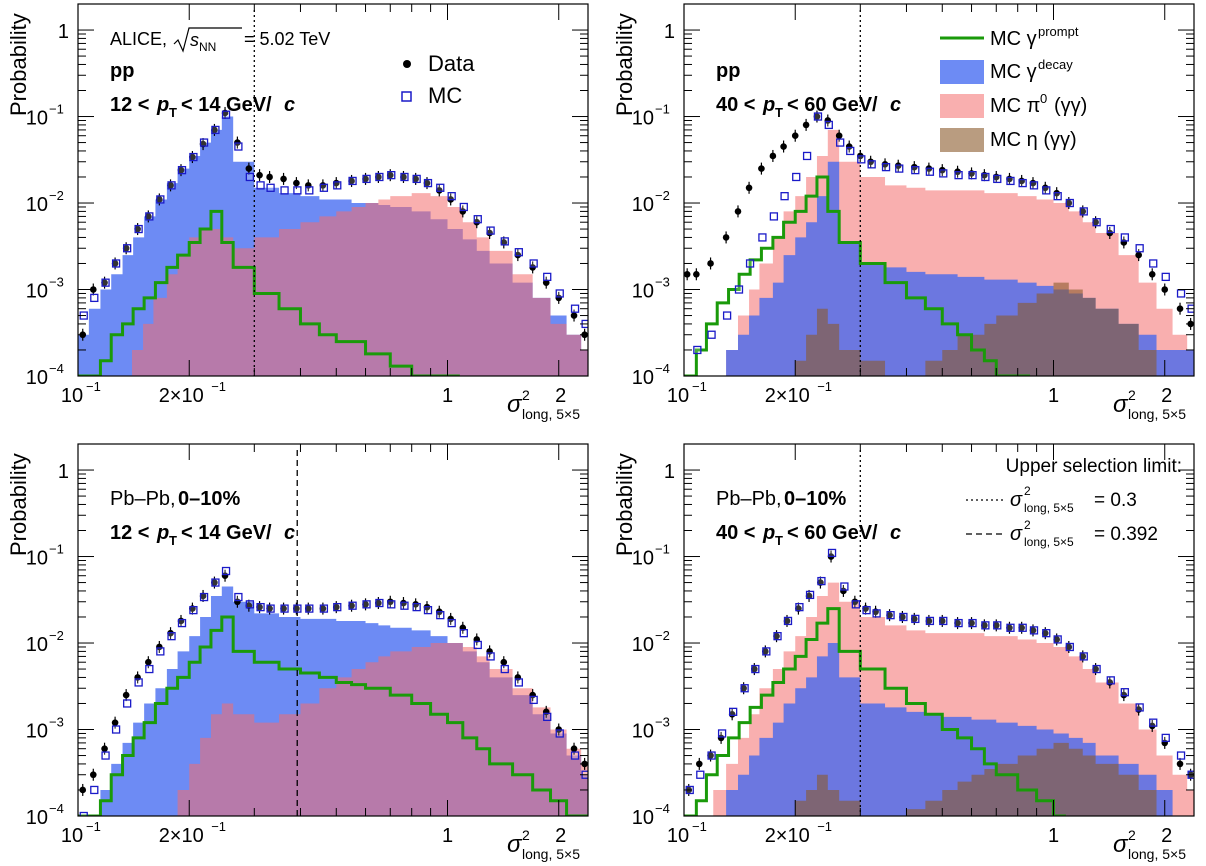 Image resolution: width=1206 pixels, height=866 pixels. I want to click on pt-range-label: 12 <, so click(129, 533).